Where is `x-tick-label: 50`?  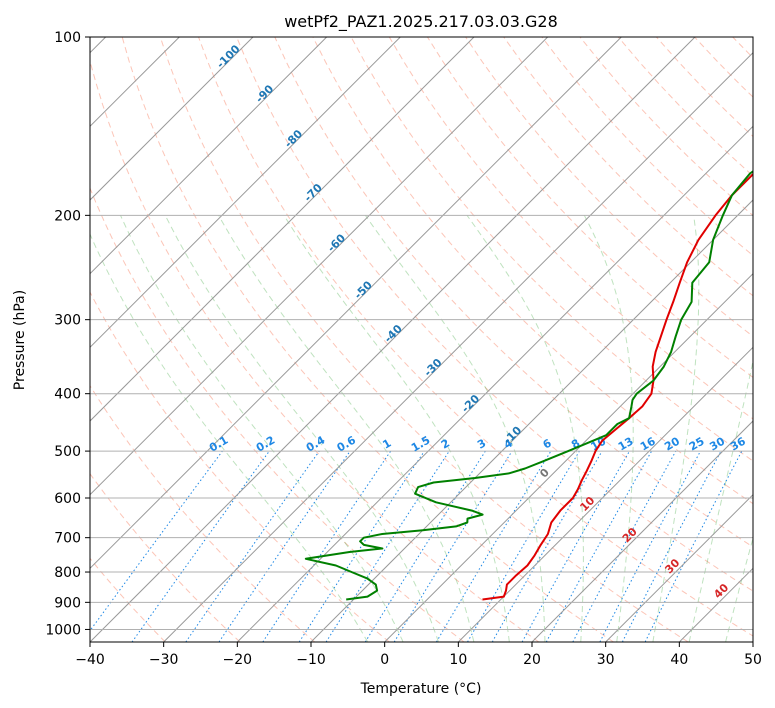 x-tick-label: 50 is located at coordinates (753, 660).